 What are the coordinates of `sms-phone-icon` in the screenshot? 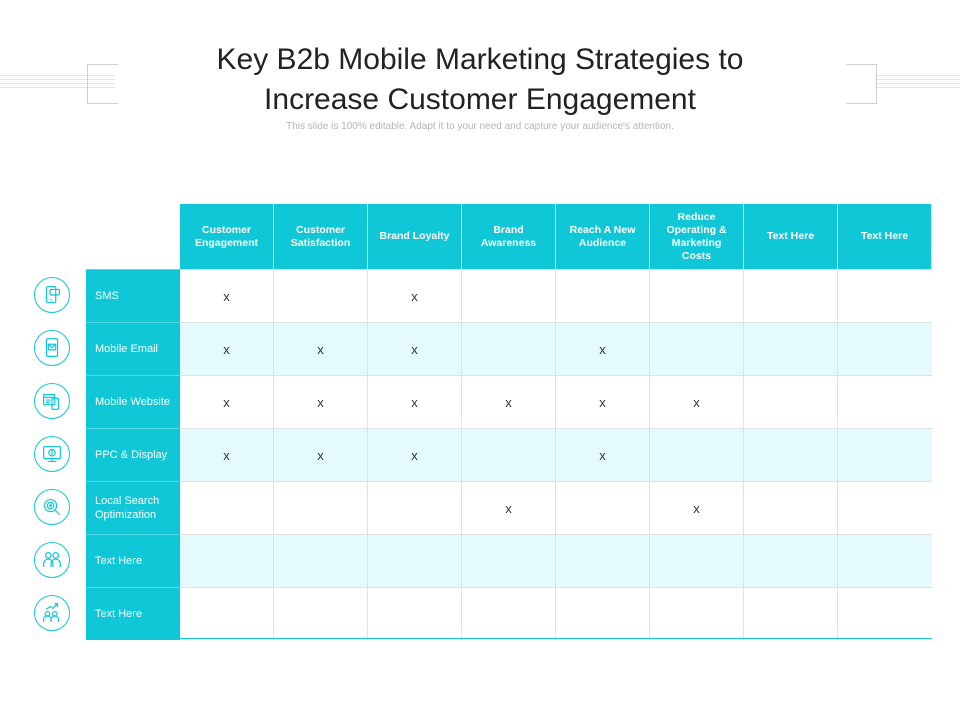 It's located at (52, 295).